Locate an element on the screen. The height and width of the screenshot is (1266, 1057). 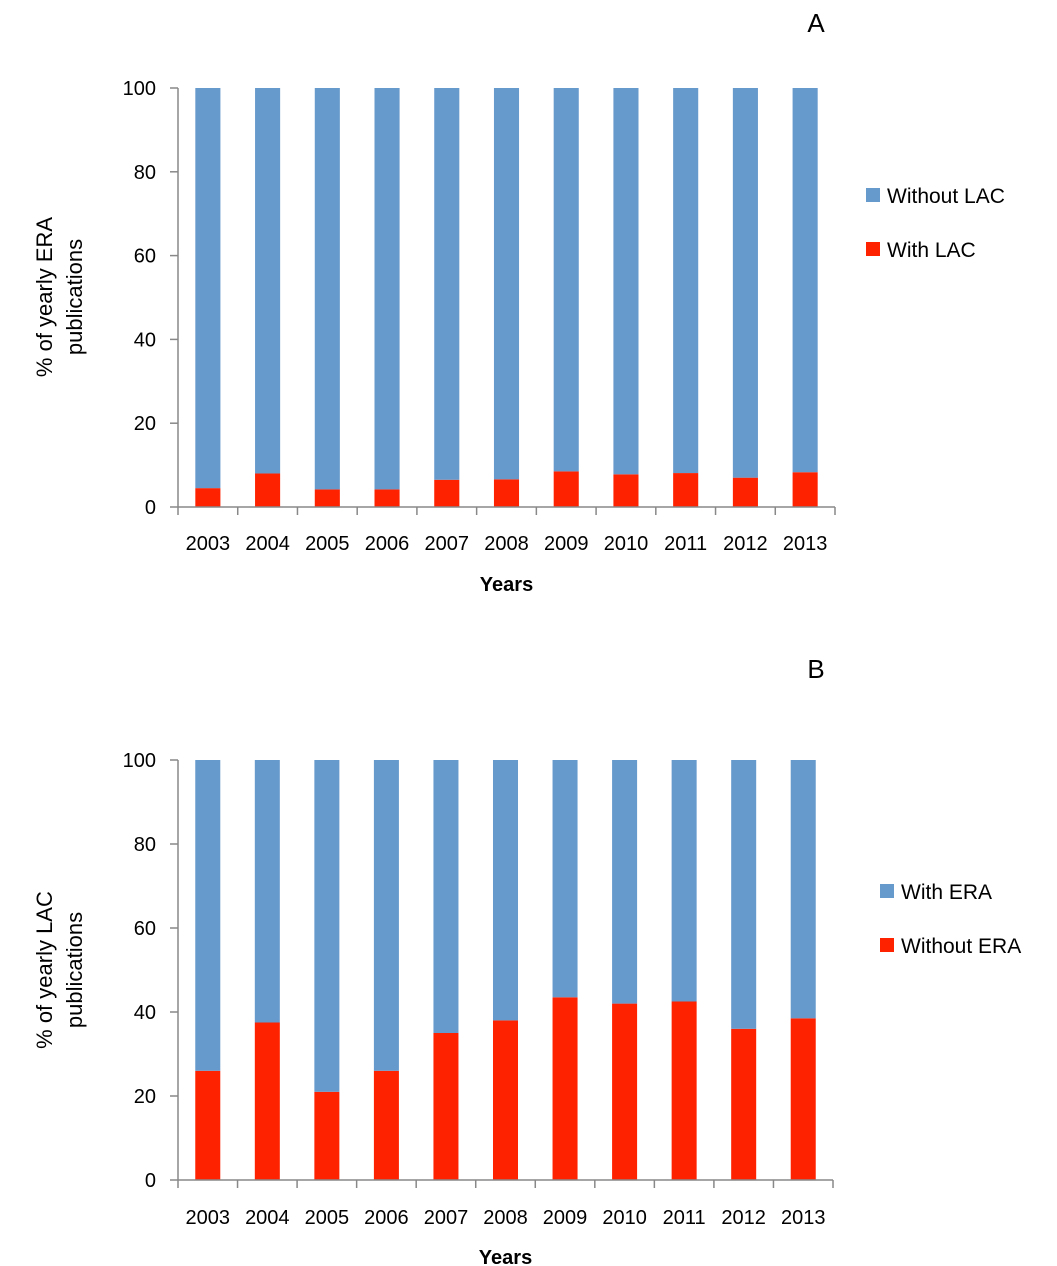
bar-with-lac-2008 is located at coordinates (506, 493).